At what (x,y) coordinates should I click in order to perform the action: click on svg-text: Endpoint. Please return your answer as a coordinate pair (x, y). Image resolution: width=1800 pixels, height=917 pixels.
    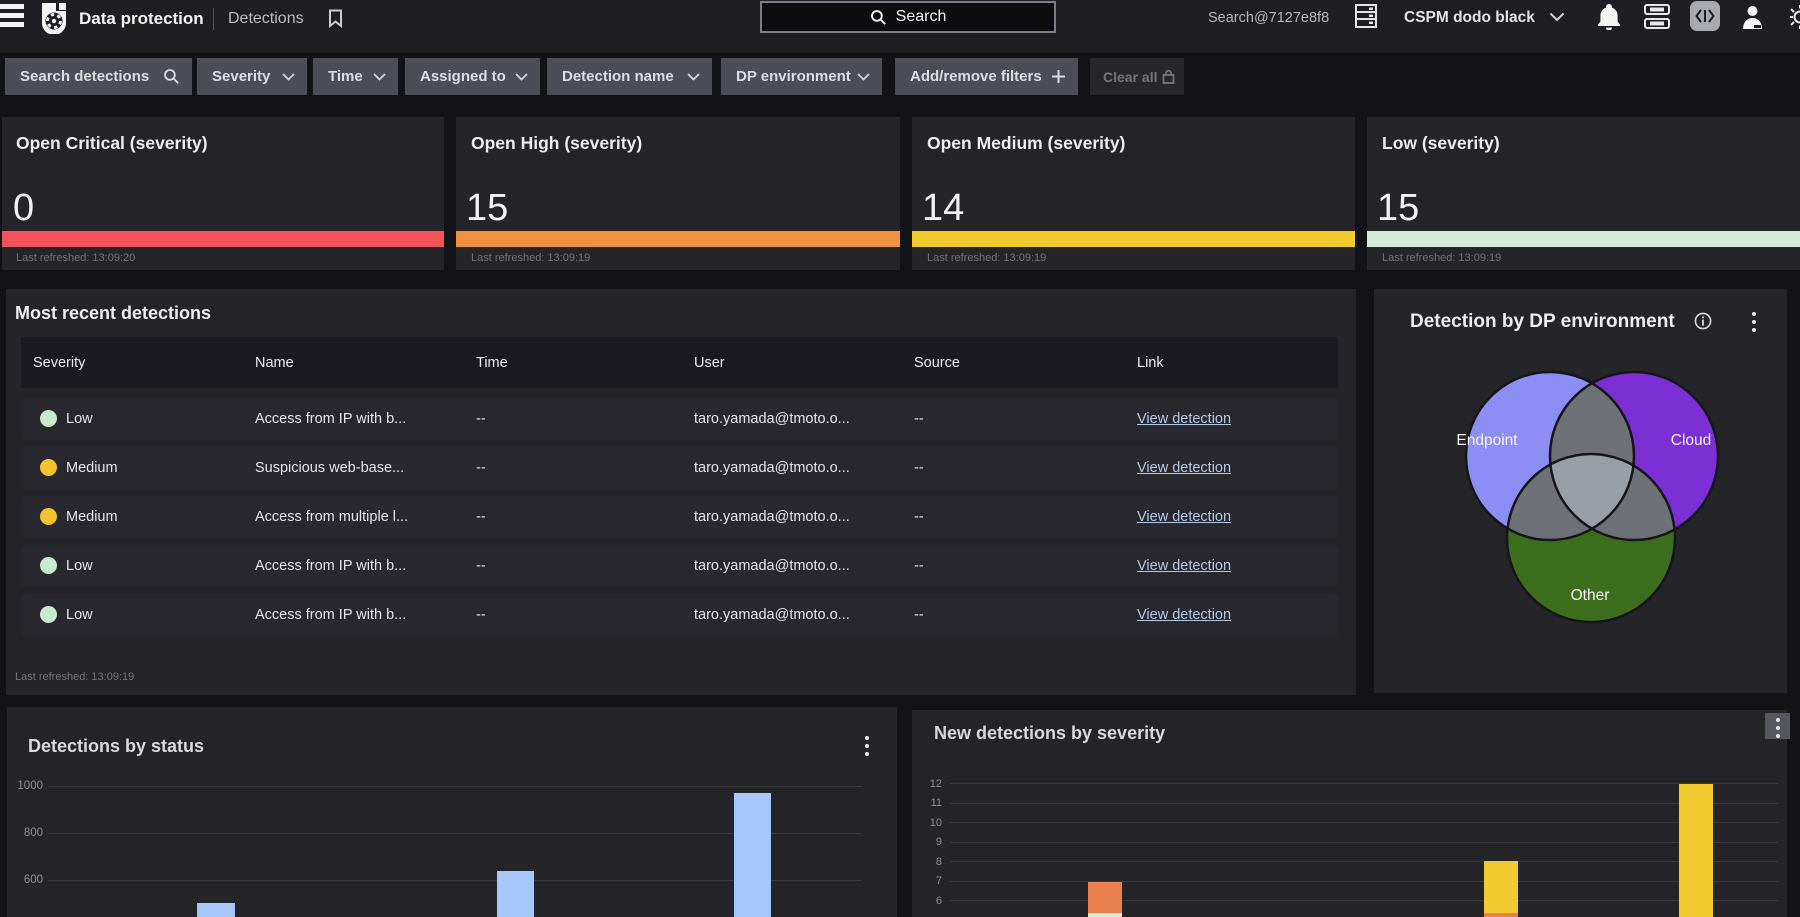
    Looking at the image, I should click on (1487, 440).